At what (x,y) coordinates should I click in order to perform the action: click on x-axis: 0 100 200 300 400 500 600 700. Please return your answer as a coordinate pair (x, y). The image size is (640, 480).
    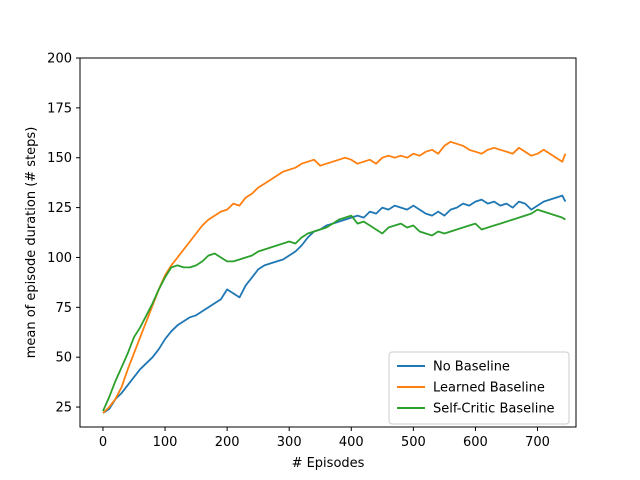
    Looking at the image, I should click on (324, 438).